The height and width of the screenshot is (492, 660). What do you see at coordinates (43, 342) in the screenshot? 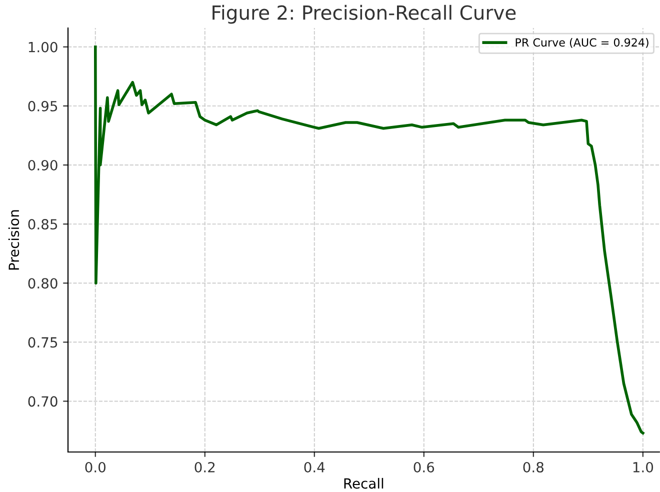
I see `y-tick-label: 0.75` at bounding box center [43, 342].